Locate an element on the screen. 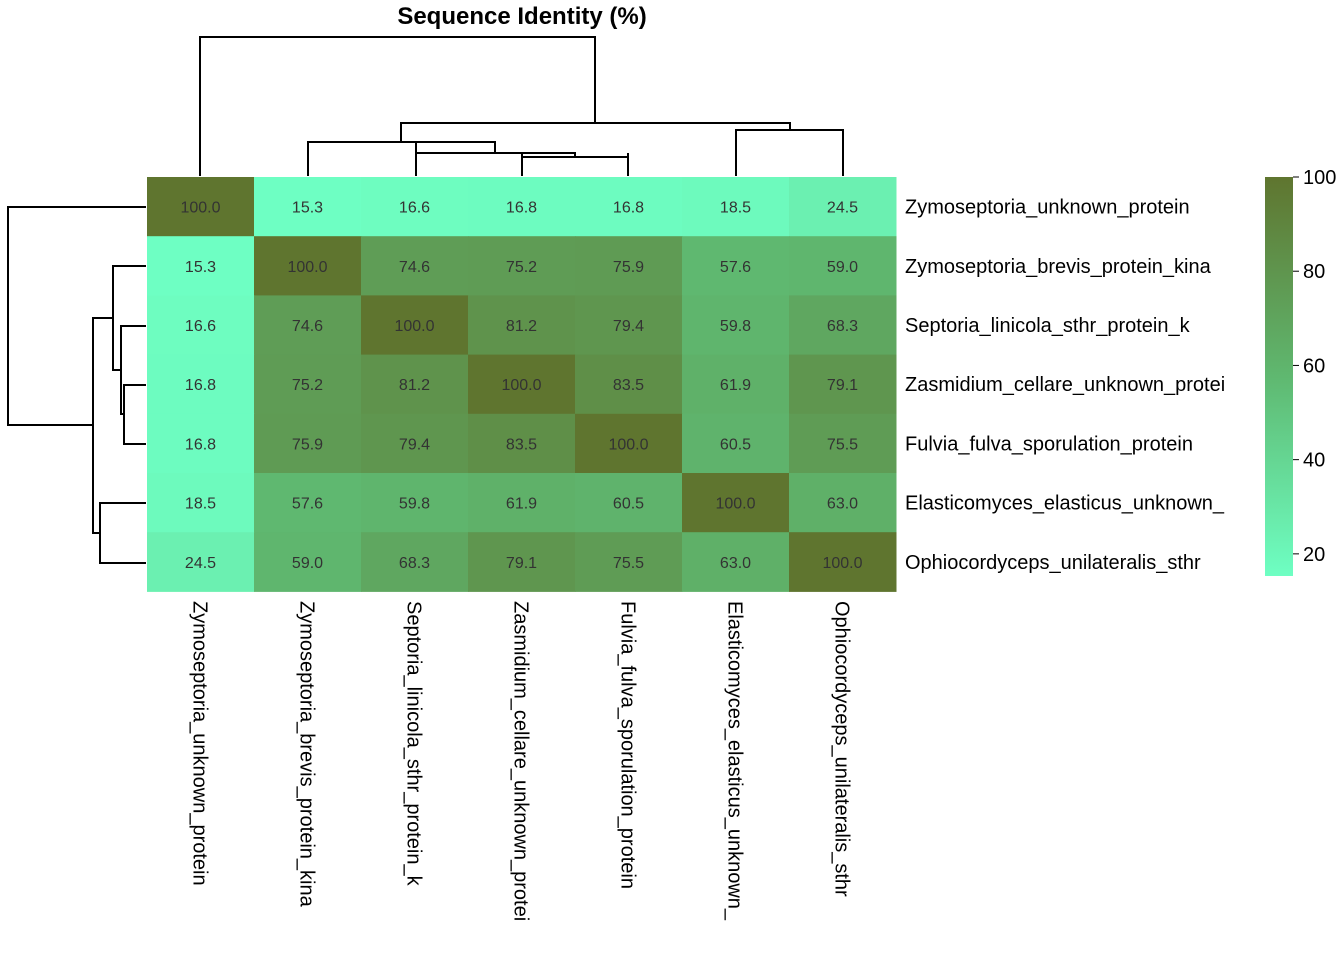  row-label: Zymoseptoria_unknown_protein is located at coordinates (1047, 208).